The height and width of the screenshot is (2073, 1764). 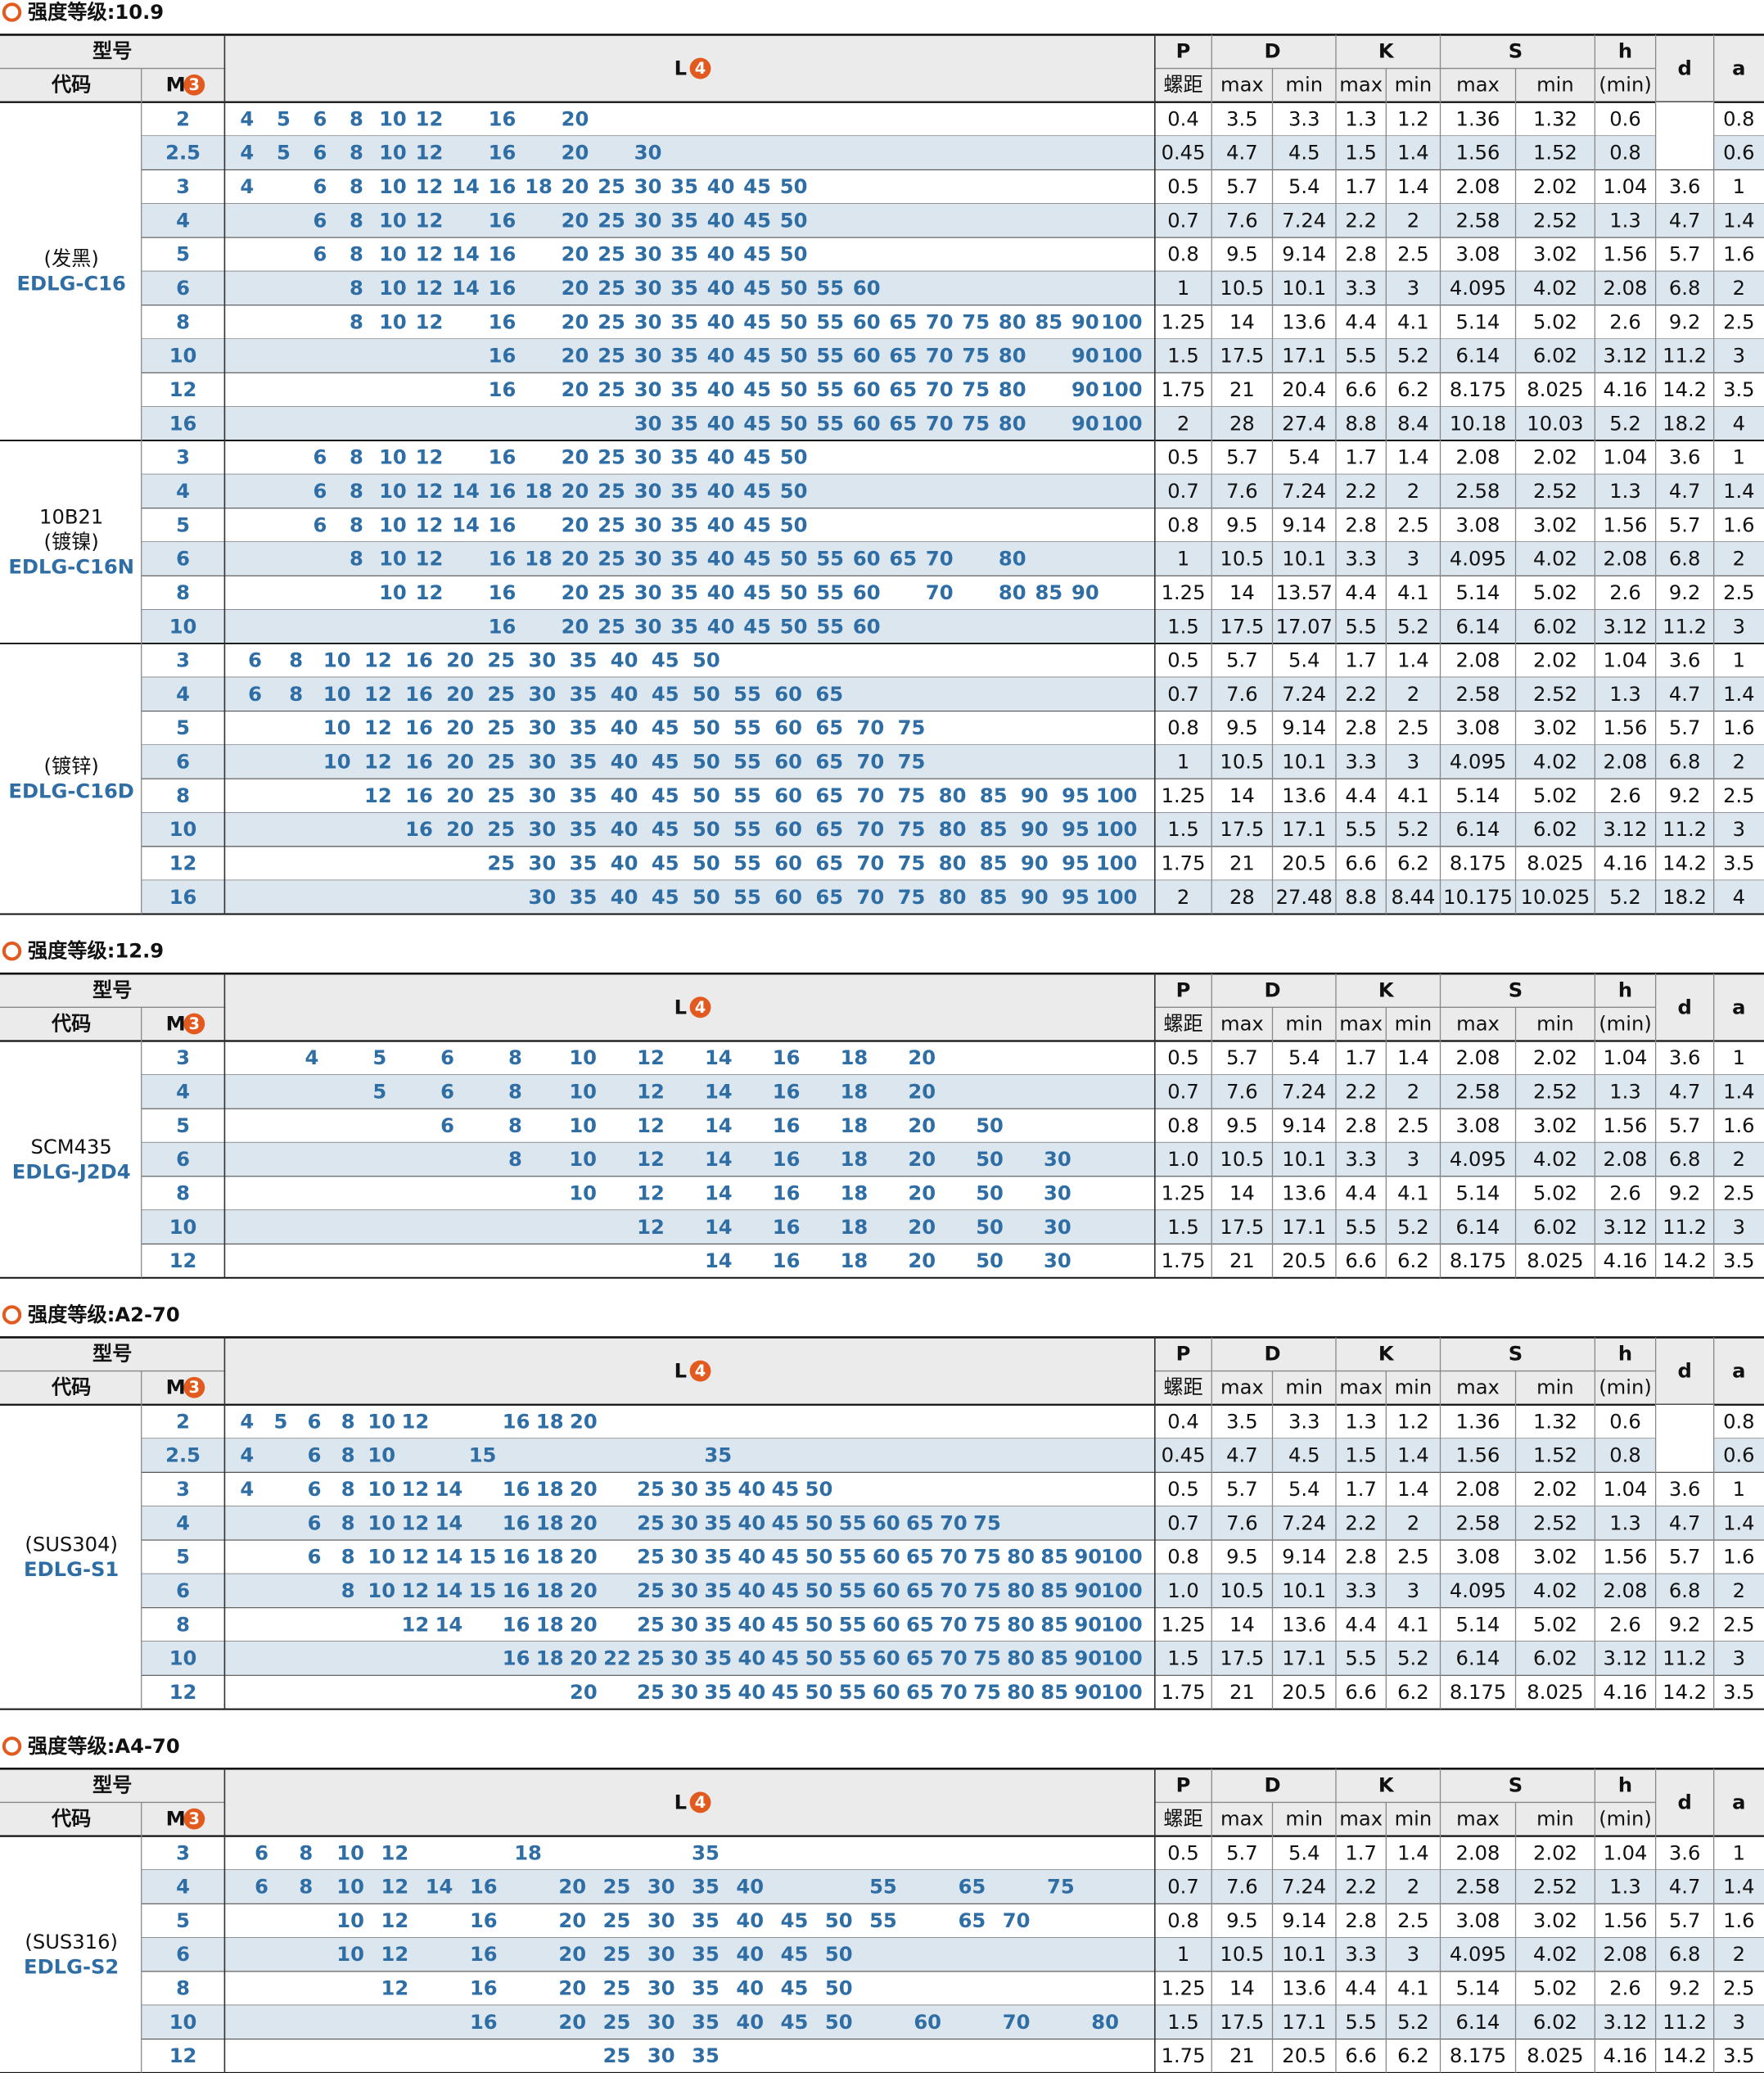 What do you see at coordinates (1413, 1658) in the screenshot?
I see `spec-value: 5.2` at bounding box center [1413, 1658].